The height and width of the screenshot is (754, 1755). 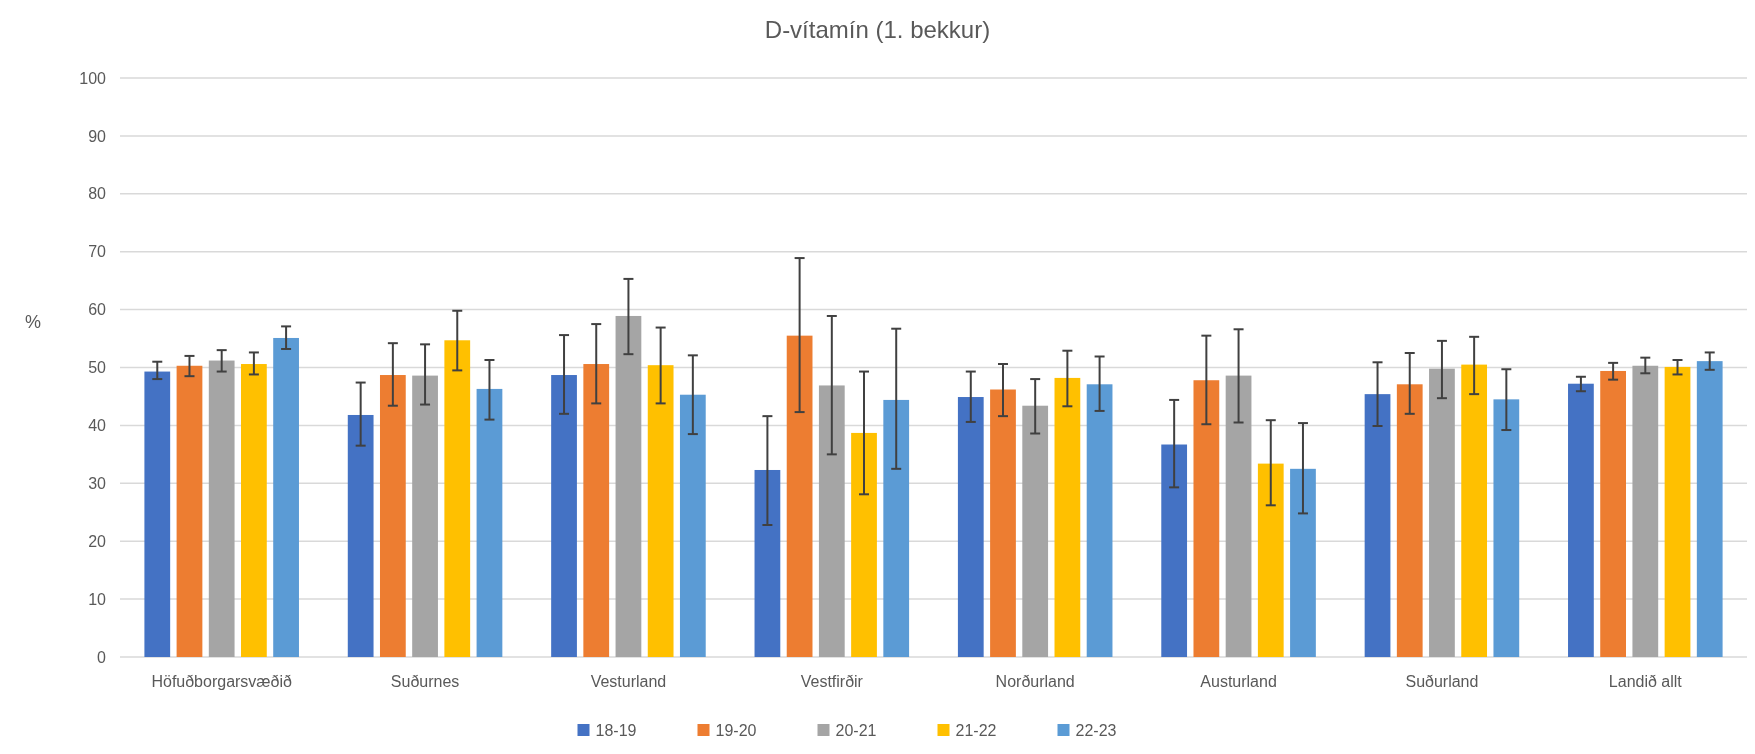 I want to click on legend-label: 20-21, so click(x=856, y=730).